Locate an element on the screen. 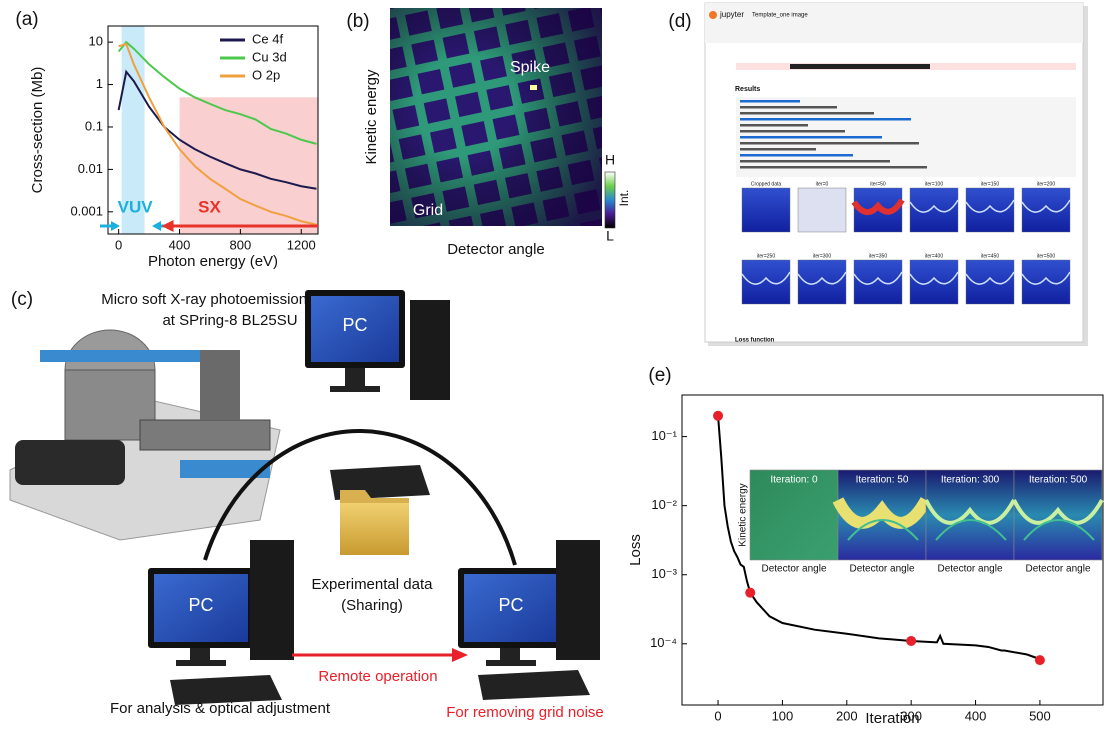 Image resolution: width=1112 pixels, height=731 pixels. tile-title: iter=350 is located at coordinates (878, 256).